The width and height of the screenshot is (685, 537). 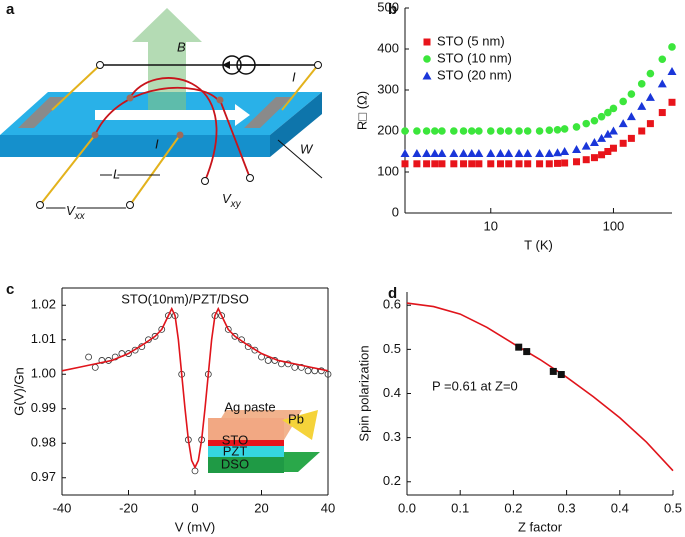 What do you see at coordinates (62, 507) in the screenshot?
I see `x-tick-label: -40` at bounding box center [62, 507].